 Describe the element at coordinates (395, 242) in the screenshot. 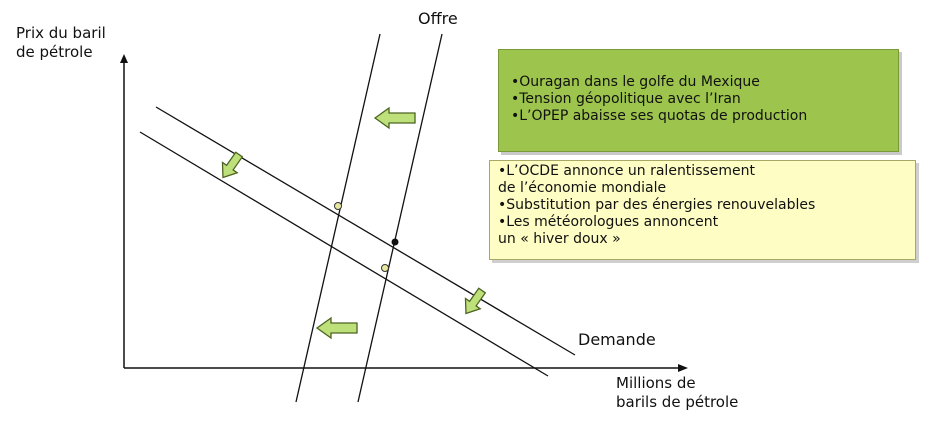

I see `equilibrium-point-initial` at that location.